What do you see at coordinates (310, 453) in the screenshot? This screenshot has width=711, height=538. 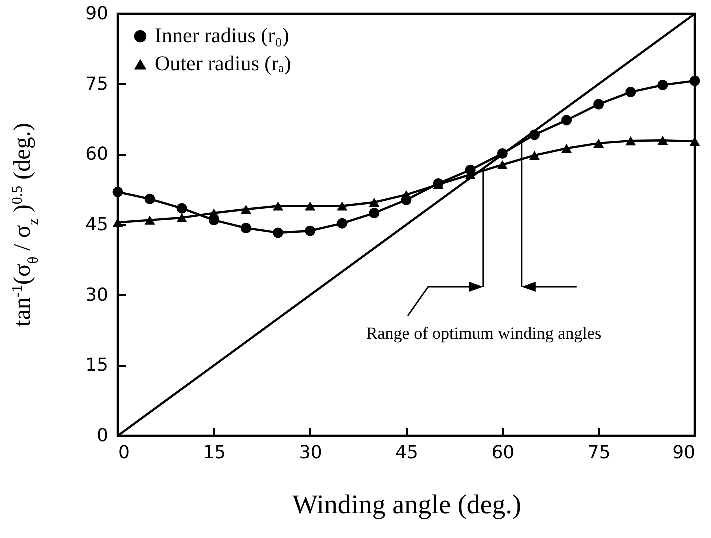 I see `x-tick-label: 30` at bounding box center [310, 453].